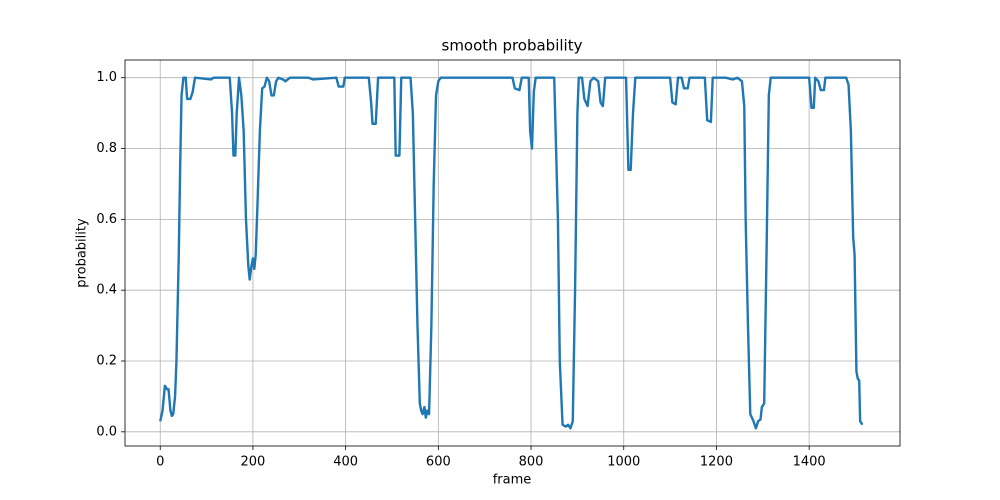 This screenshot has height=500, width=1000. I want to click on chart-title: smooth probability, so click(512, 46).